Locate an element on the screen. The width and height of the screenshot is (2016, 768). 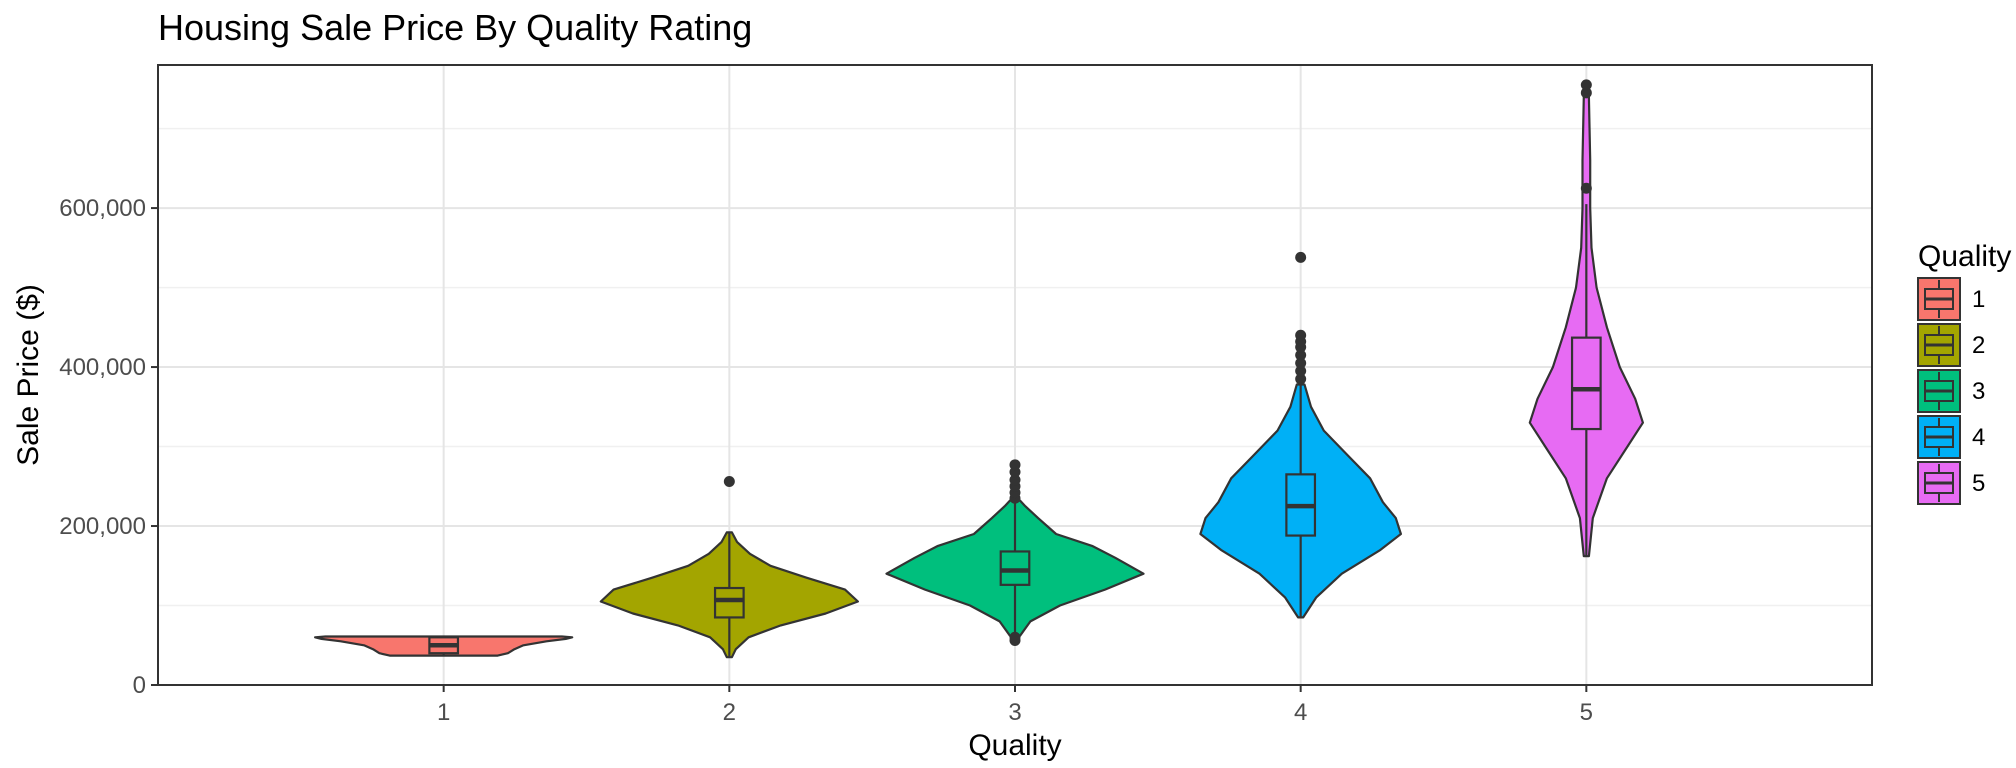
legend-label-4: 4 is located at coordinates (1978, 437).